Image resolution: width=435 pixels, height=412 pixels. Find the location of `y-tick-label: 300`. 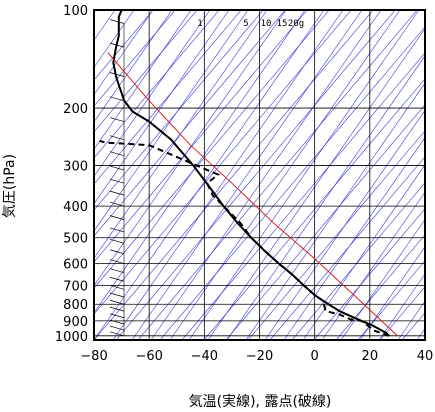

y-tick-label: 300 is located at coordinates (75, 166).